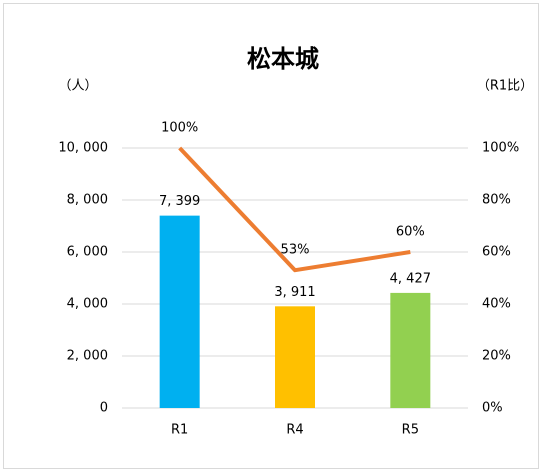  What do you see at coordinates (500, 148) in the screenshot?
I see `y2-tick-label: 100%` at bounding box center [500, 148].